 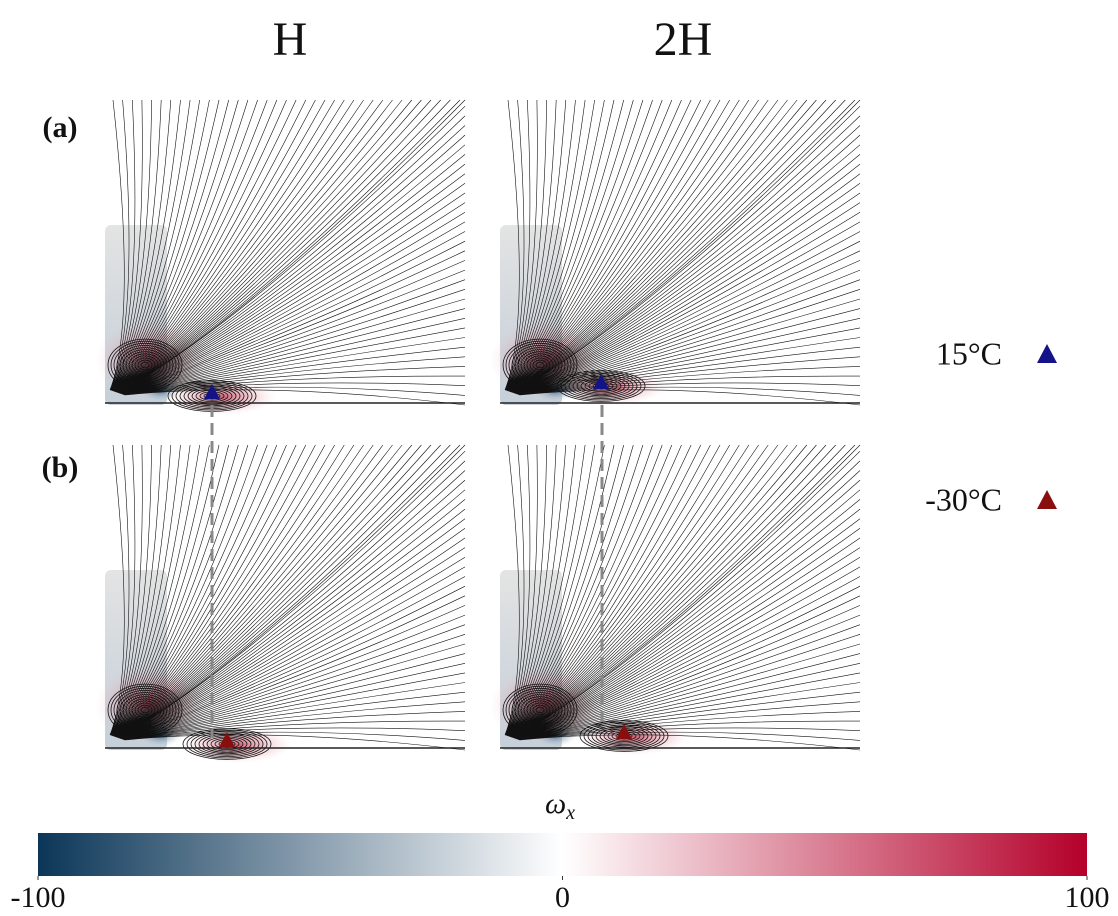 I want to click on legend-label: -30°C, so click(x=963, y=499).